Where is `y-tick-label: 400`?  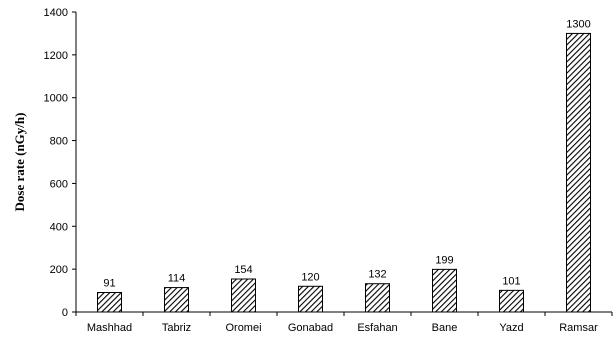
y-tick-label: 400 is located at coordinates (59, 227).